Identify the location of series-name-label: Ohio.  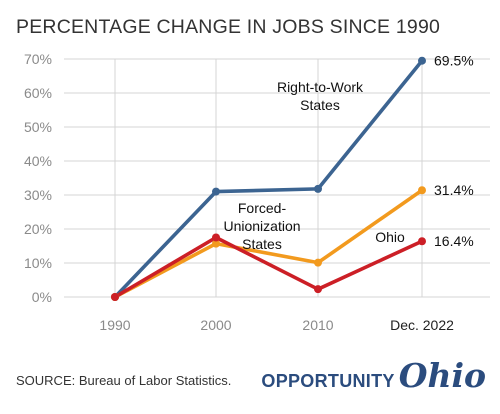
(390, 237).